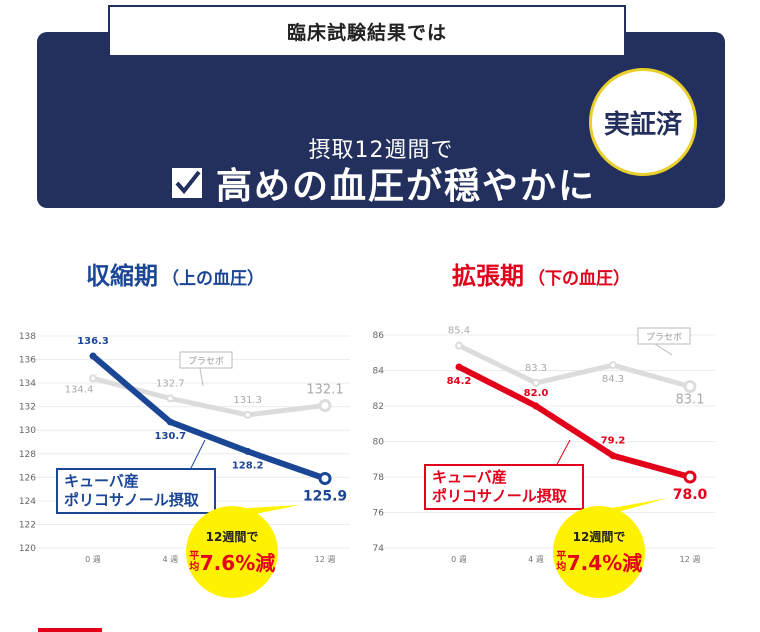 This screenshot has width=760, height=632. Describe the element at coordinates (378, 407) in the screenshot. I see `diastolic-y-tick-label: 82` at that location.